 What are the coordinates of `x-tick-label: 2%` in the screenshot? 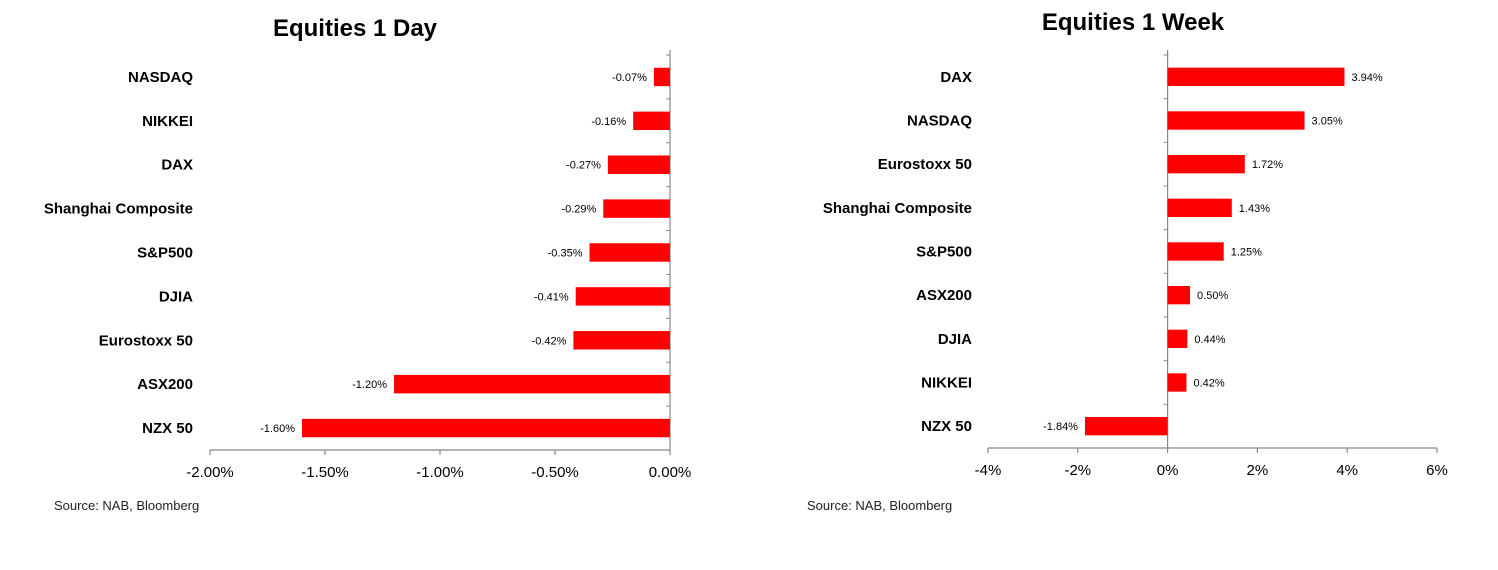 It's located at (1258, 470).